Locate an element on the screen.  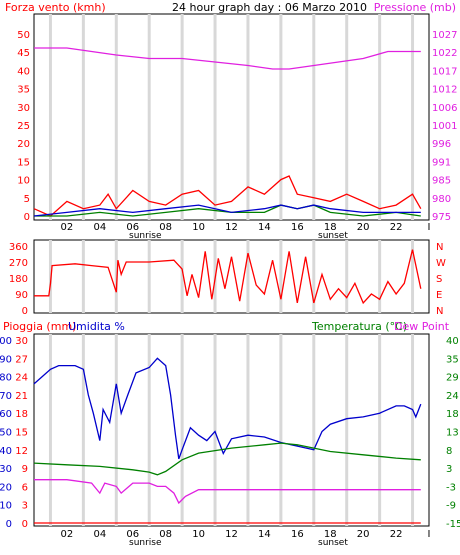
wind-line is located at coordinates (227, 210).